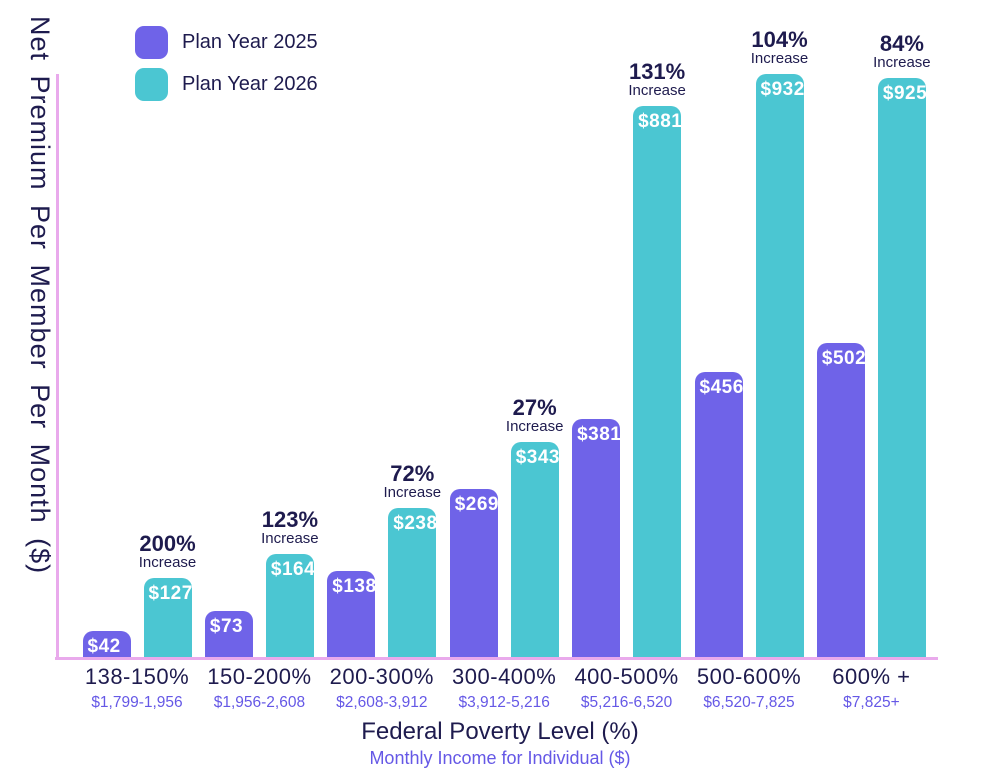  What do you see at coordinates (871, 702) in the screenshot?
I see `income-range-label: $7,825+` at bounding box center [871, 702].